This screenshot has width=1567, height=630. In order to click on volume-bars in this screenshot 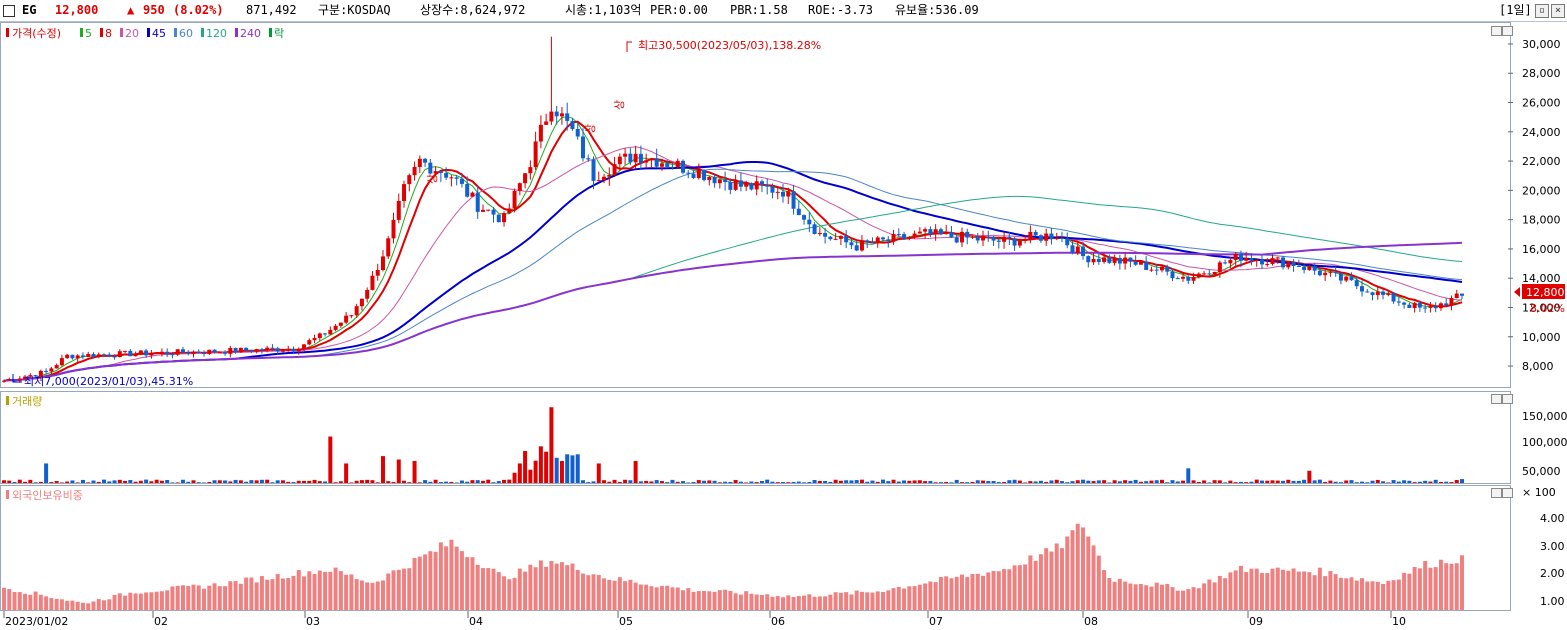, I will do `click(733, 445)`.